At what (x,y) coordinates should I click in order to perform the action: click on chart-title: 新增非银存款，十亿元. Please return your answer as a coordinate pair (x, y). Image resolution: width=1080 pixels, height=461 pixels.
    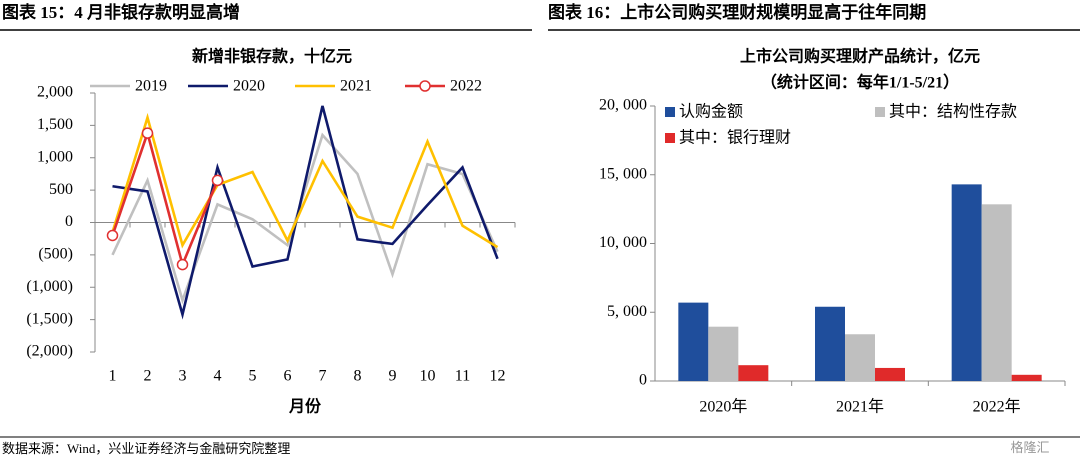
    Looking at the image, I should click on (272, 56).